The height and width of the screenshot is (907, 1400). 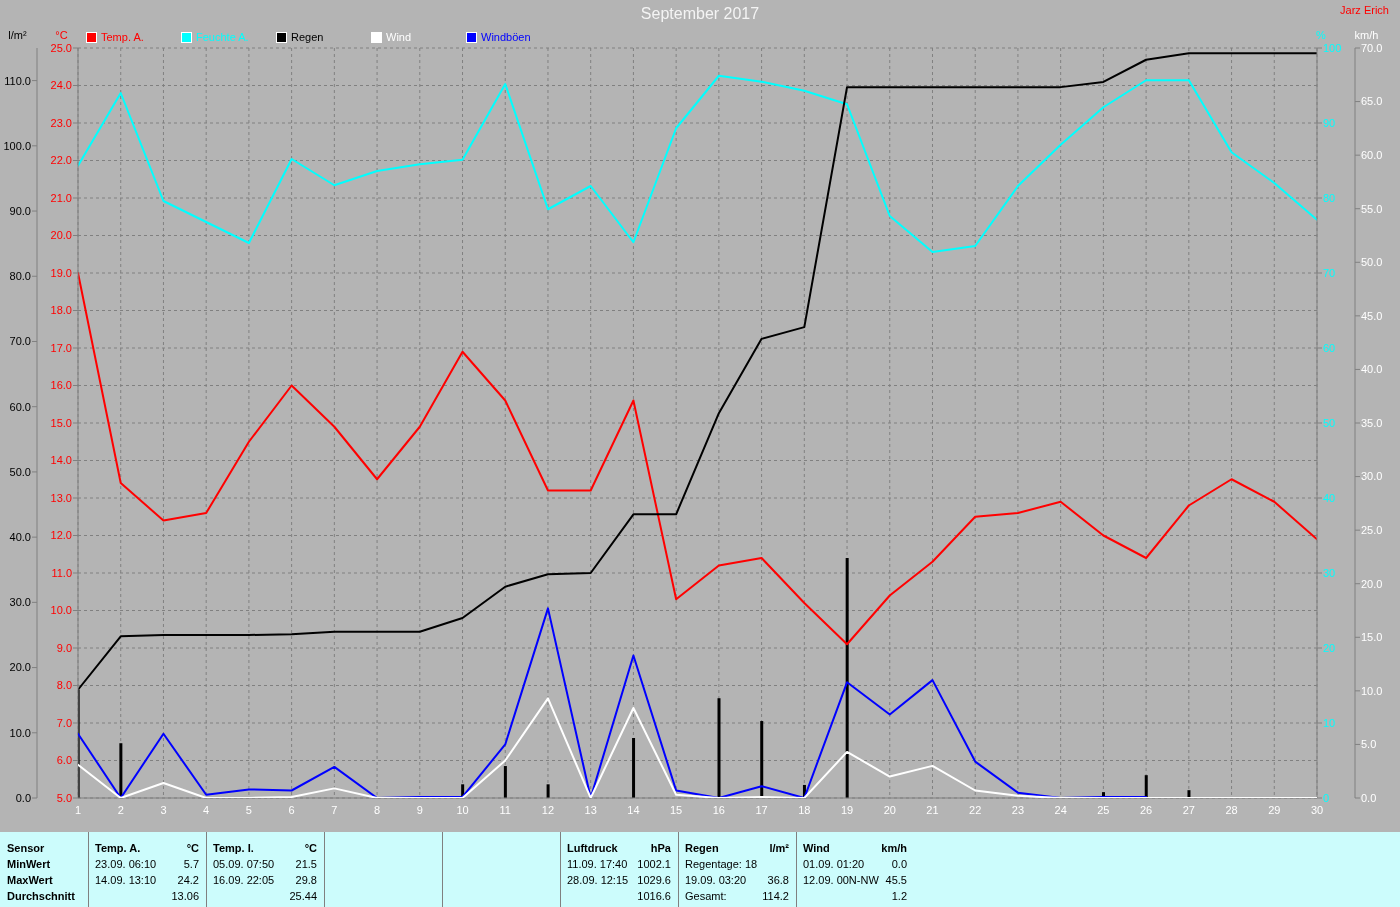 What do you see at coordinates (61, 347) in the screenshot?
I see `y-tick-label: 17.0` at bounding box center [61, 347].